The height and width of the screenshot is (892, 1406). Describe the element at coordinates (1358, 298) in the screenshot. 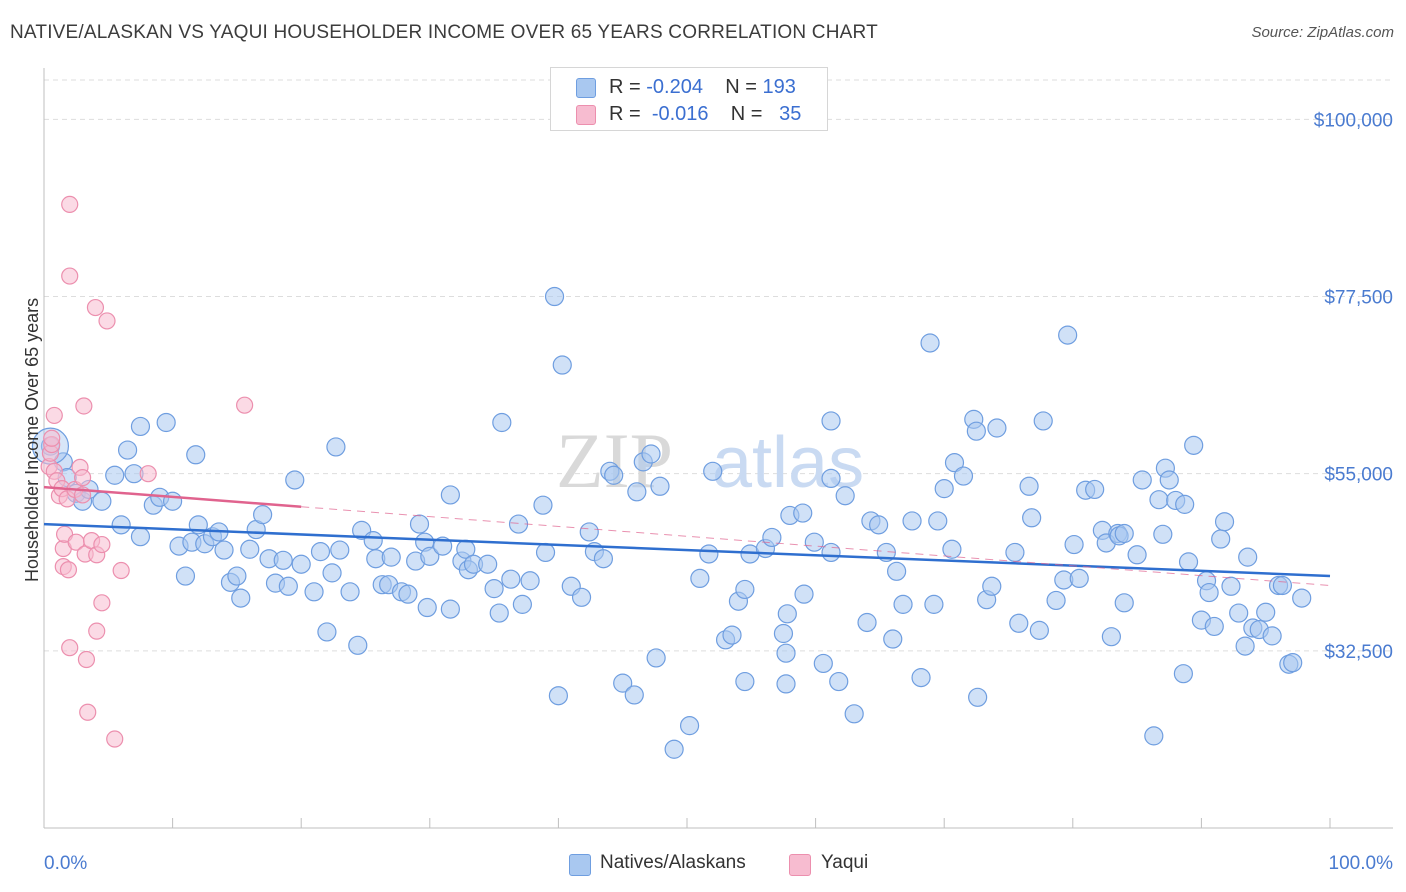

I see `y-tick-label: $77,500` at that location.